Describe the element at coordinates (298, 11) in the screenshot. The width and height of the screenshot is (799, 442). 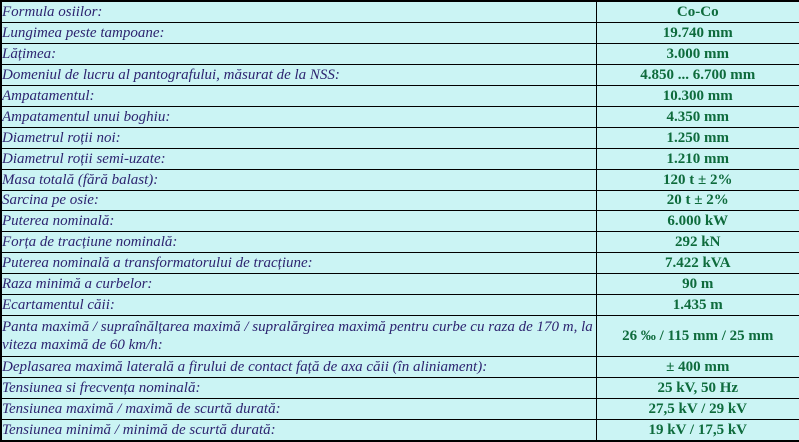
I see `spec-label: Formula osiilor:` at that location.